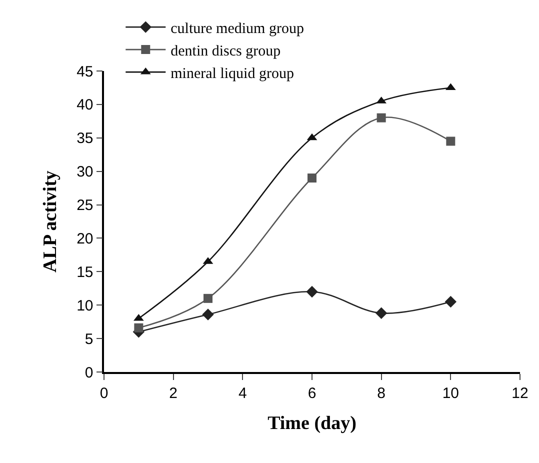 This screenshot has height=463, width=539. Describe the element at coordinates (89, 339) in the screenshot. I see `y-tick-label: 5` at that location.